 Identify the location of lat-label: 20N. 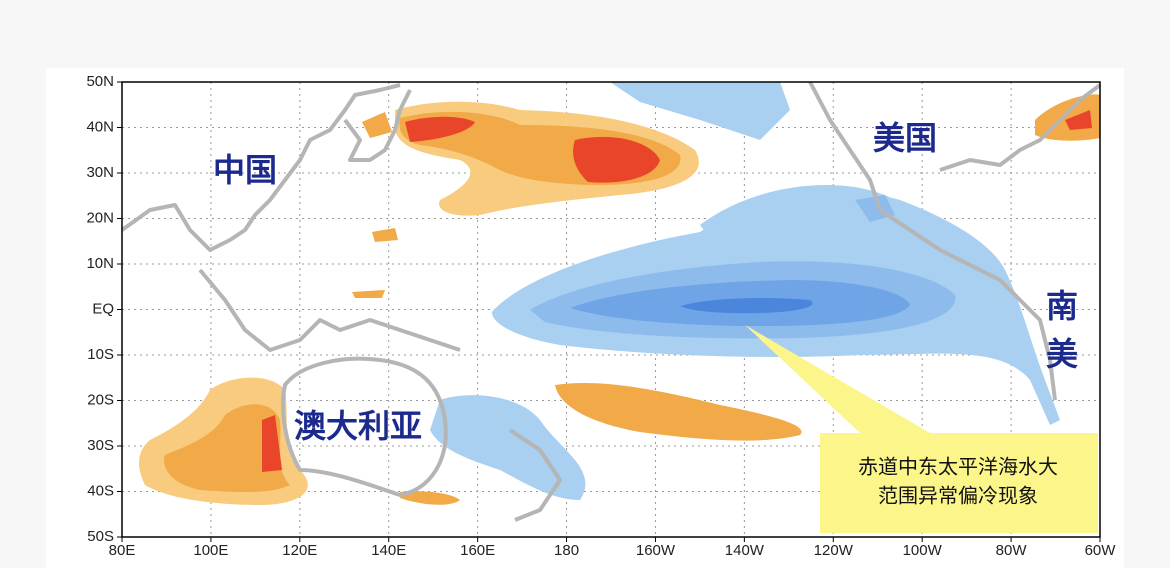
(100, 217).